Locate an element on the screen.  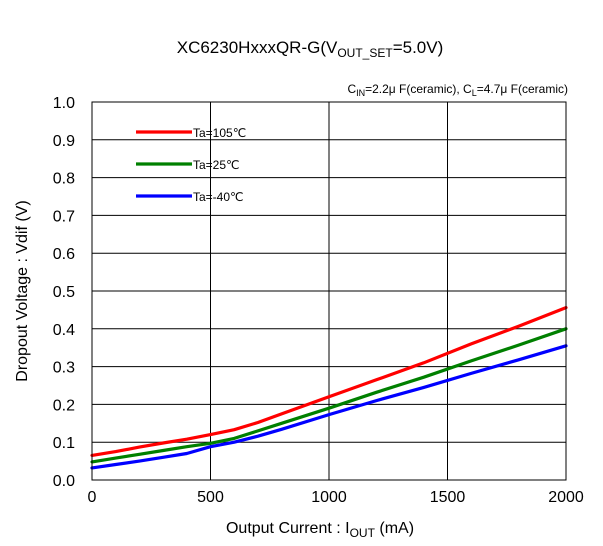
chart-title: XC6230HxxxQR-G(VOUT_SET=5.0V) is located at coordinates (310, 49).